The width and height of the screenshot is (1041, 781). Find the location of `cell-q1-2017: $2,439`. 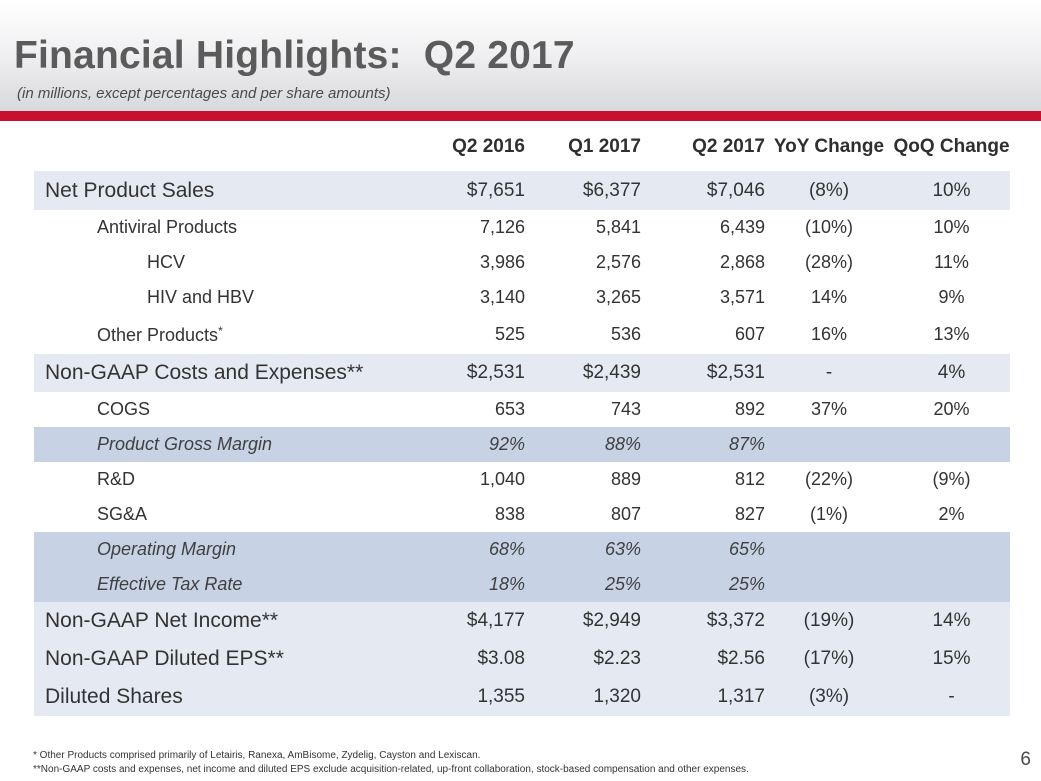

cell-q1-2017: $2,439 is located at coordinates (583, 373).